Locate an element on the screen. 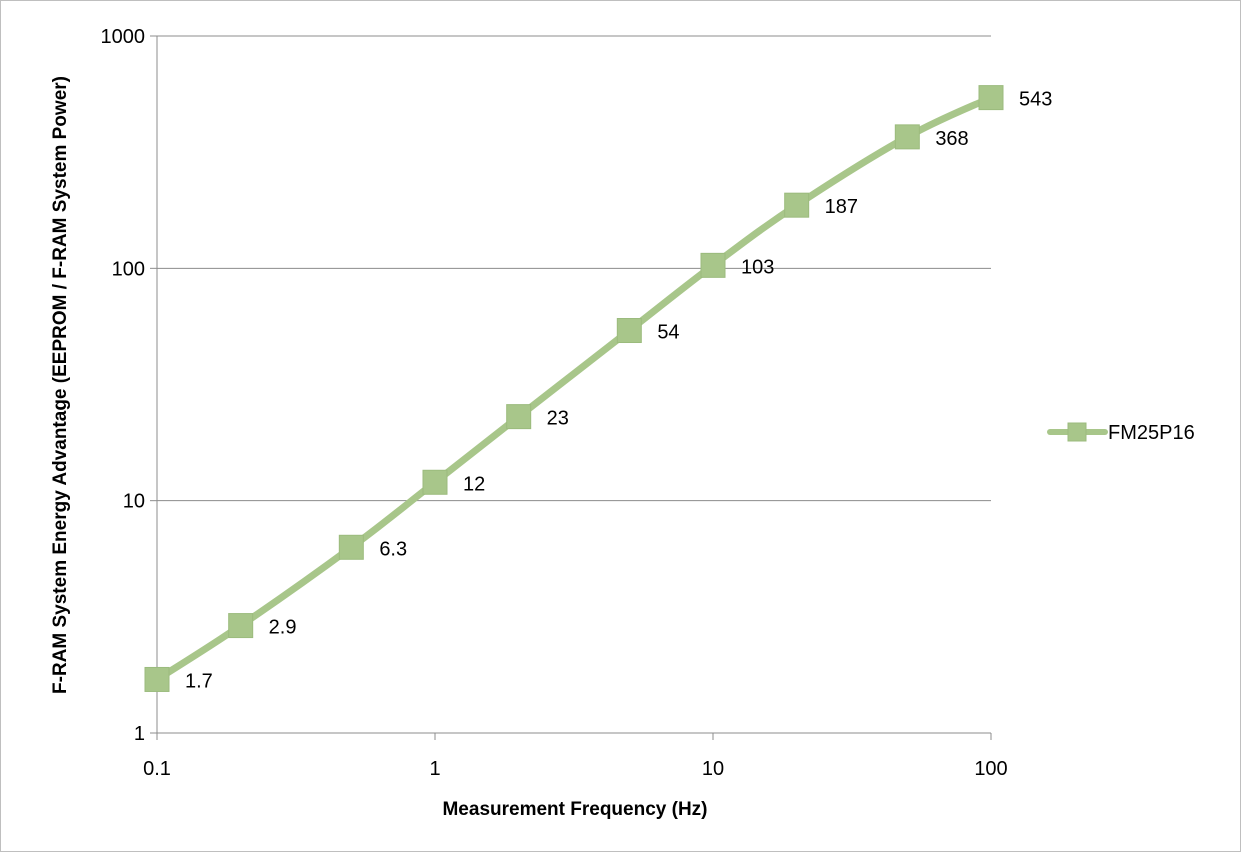 Image resolution: width=1241 pixels, height=852 pixels. data-point-2.9 is located at coordinates (241, 626).